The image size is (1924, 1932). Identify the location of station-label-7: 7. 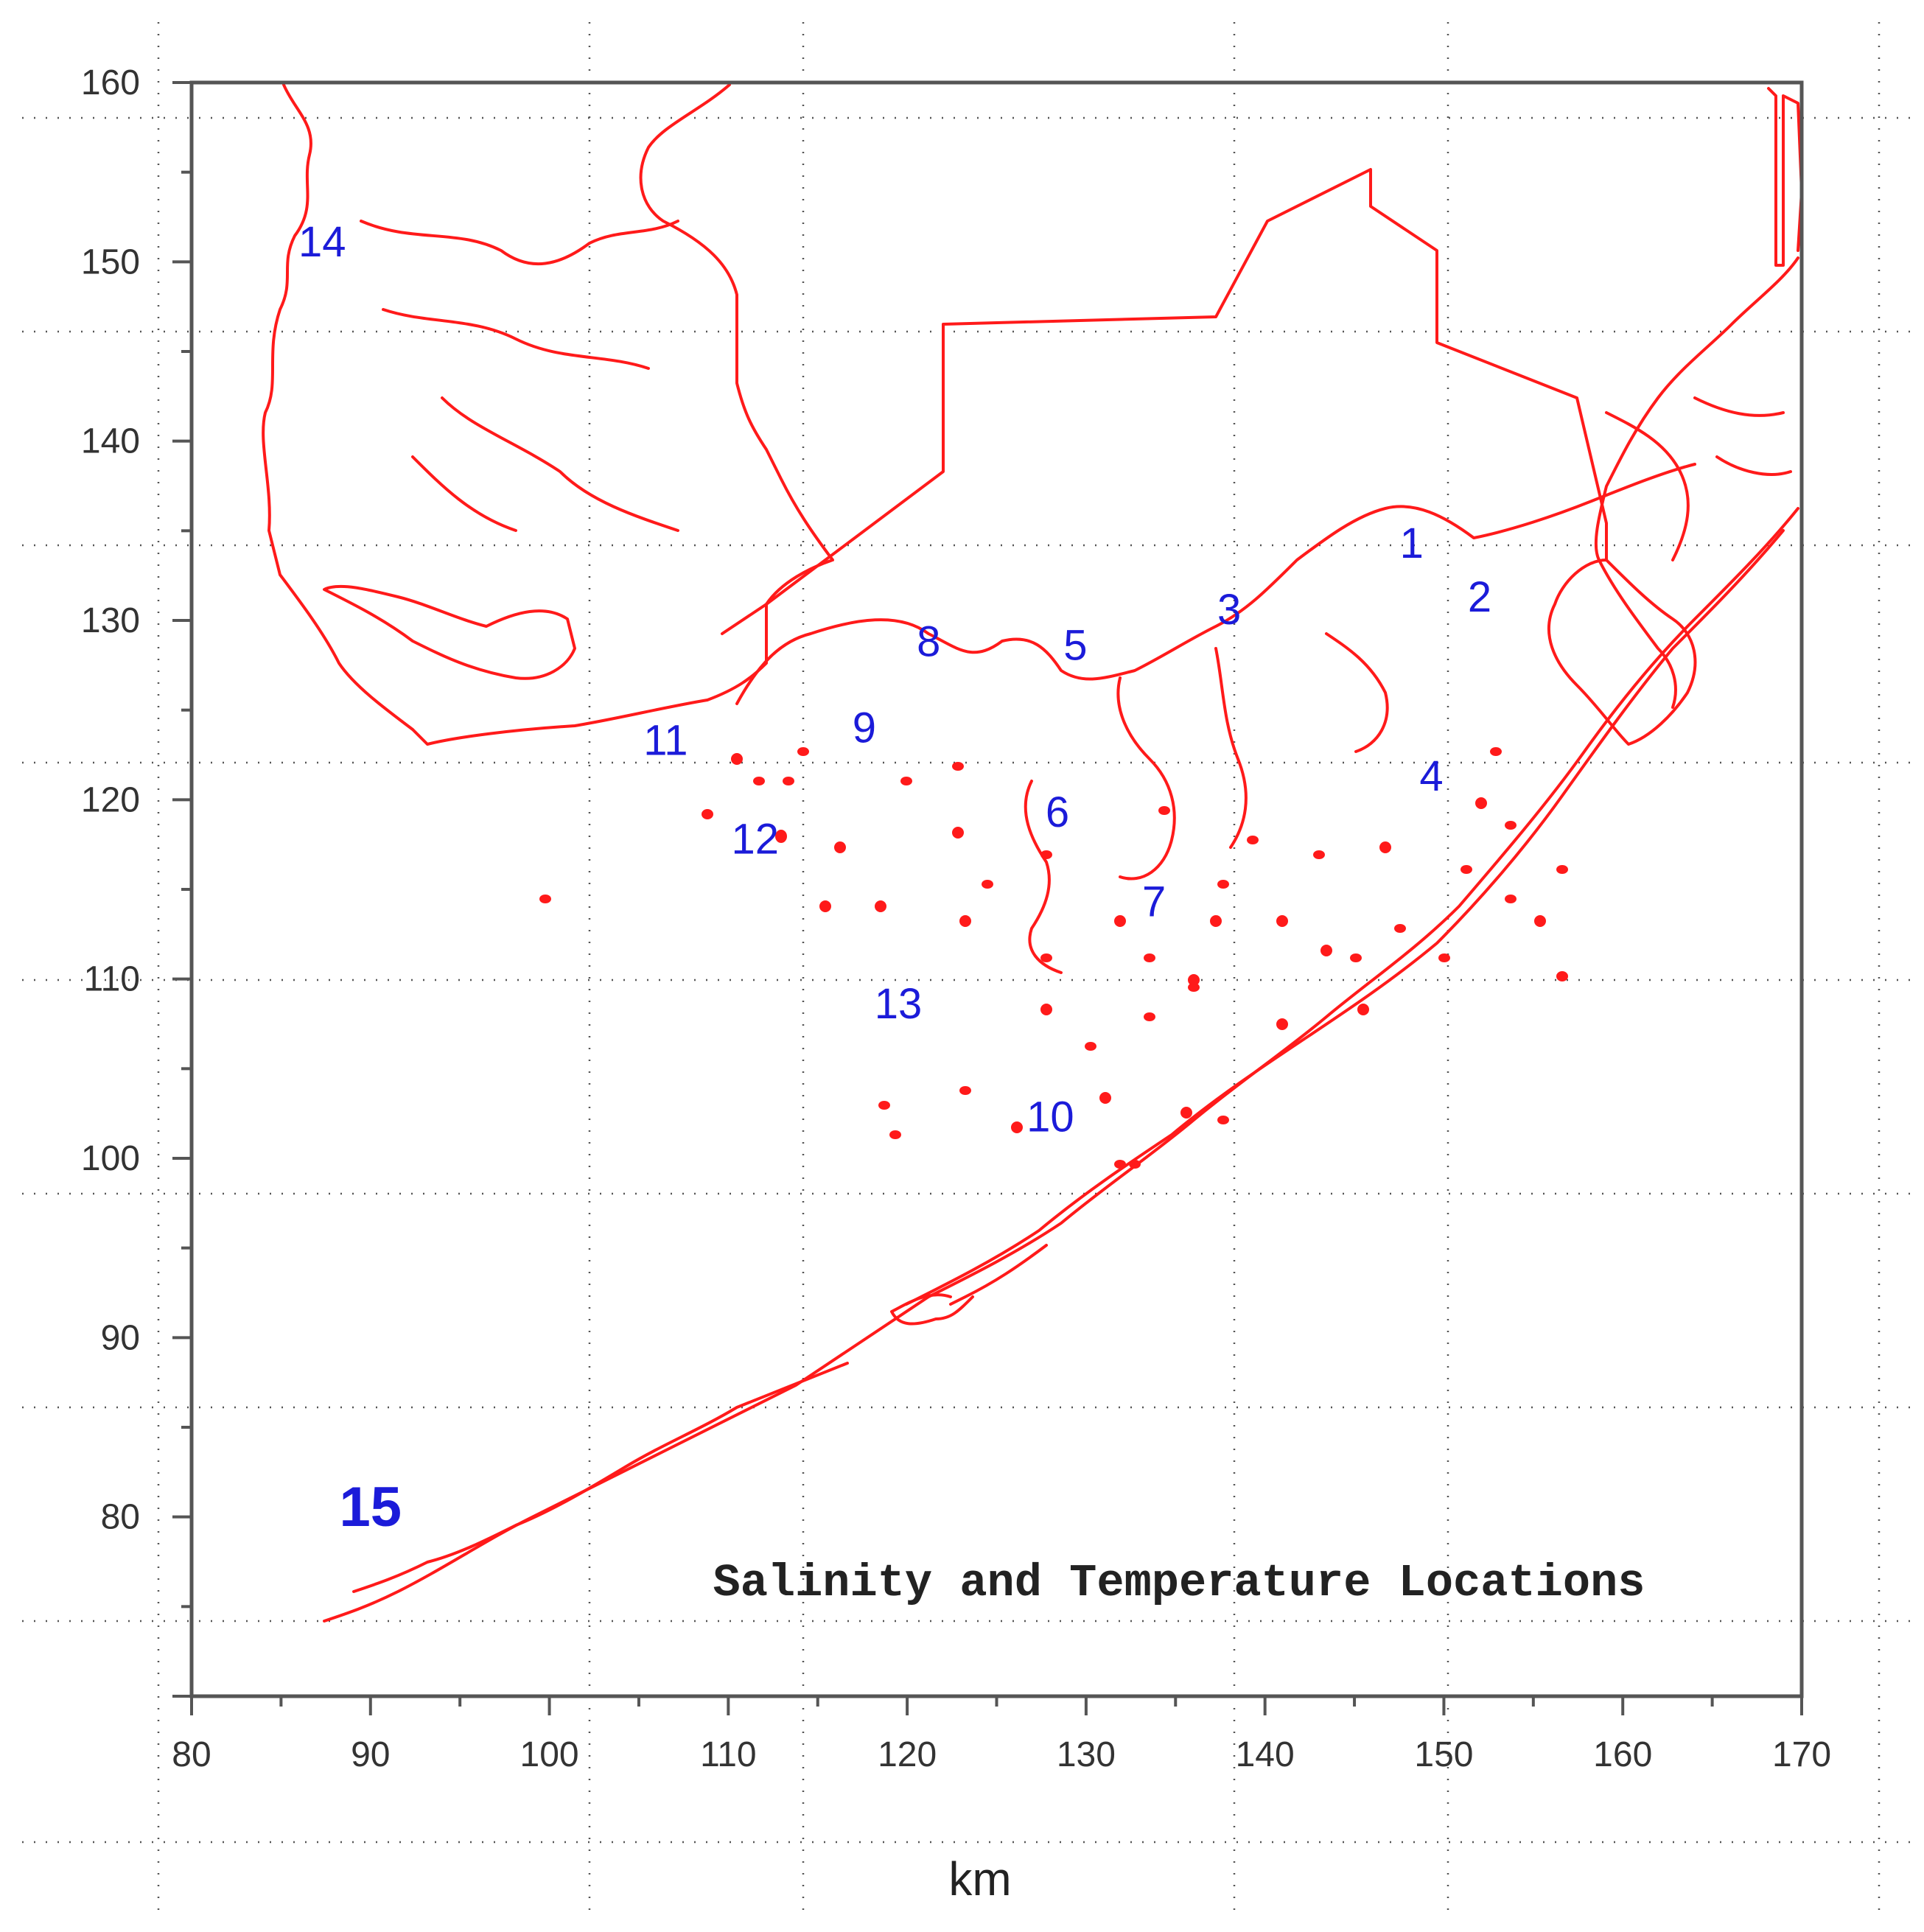
(1154, 902).